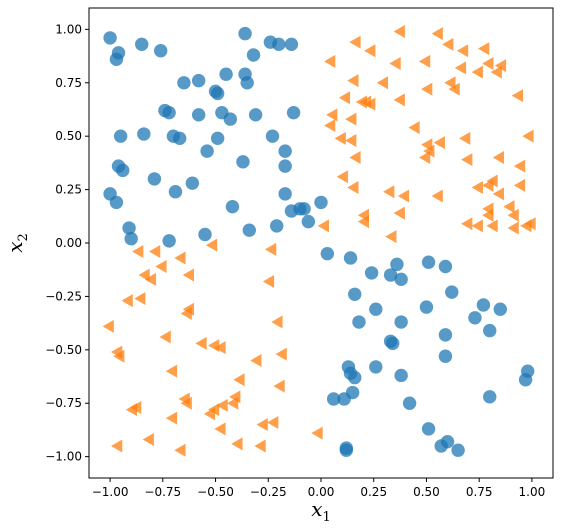 Image resolution: width=562 pixels, height=531 pixels. Describe the element at coordinates (68, 136) in the screenshot. I see `y-tick-label: 0.50` at that location.